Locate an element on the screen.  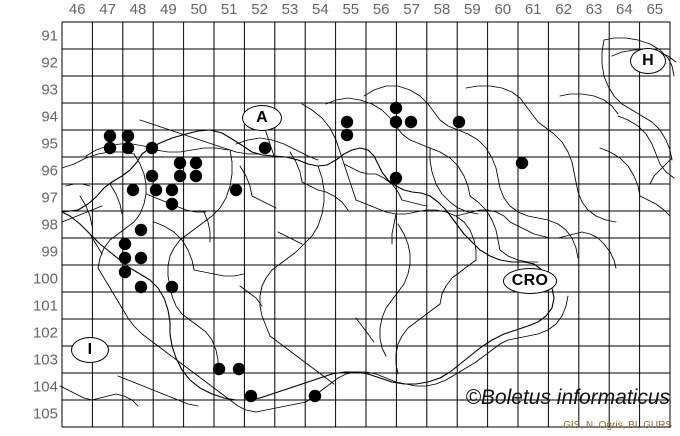
column-axis-label: 54 is located at coordinates (320, 9).